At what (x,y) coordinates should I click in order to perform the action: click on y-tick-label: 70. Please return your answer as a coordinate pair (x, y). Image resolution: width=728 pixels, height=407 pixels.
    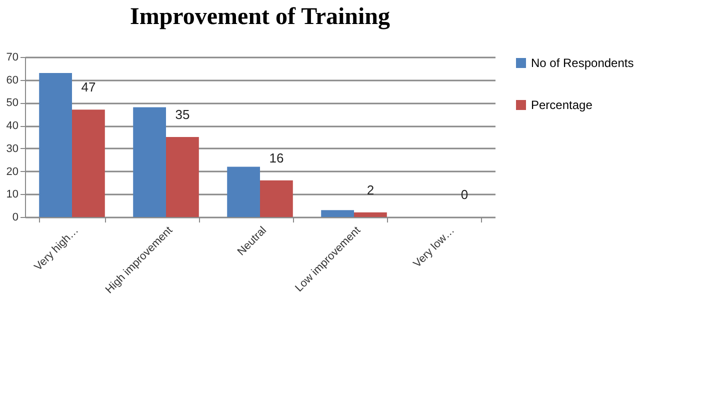
    Looking at the image, I should click on (12, 58).